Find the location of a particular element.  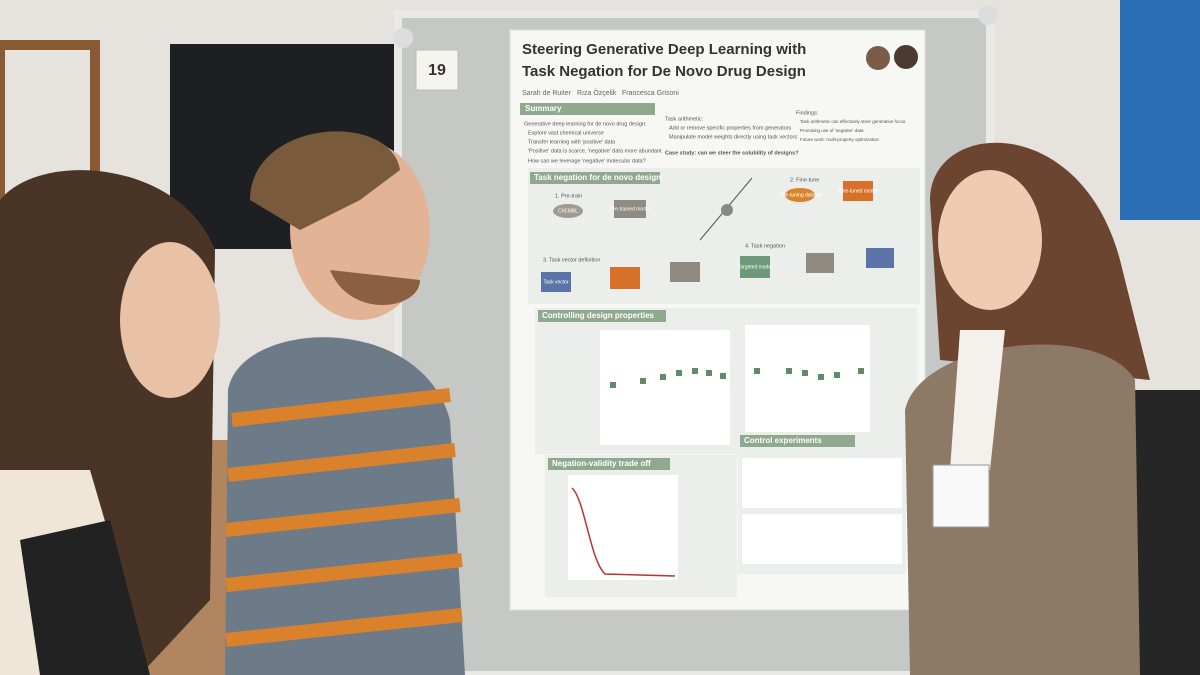

node-label: Task vector is located at coordinates (556, 282).